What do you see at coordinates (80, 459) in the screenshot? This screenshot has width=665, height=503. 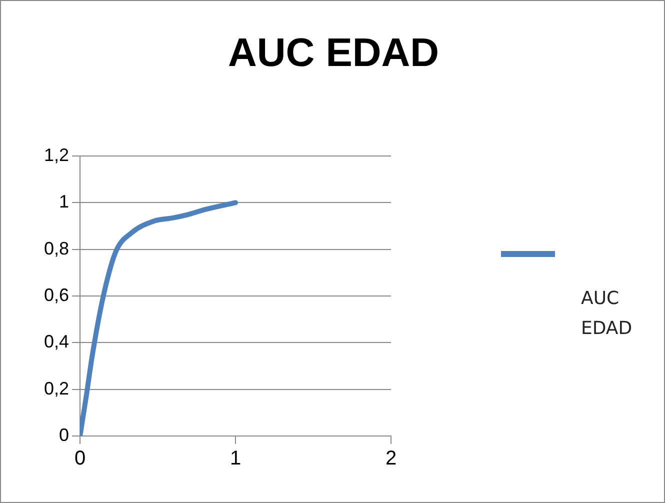 I see `x-tick-label: 0` at bounding box center [80, 459].